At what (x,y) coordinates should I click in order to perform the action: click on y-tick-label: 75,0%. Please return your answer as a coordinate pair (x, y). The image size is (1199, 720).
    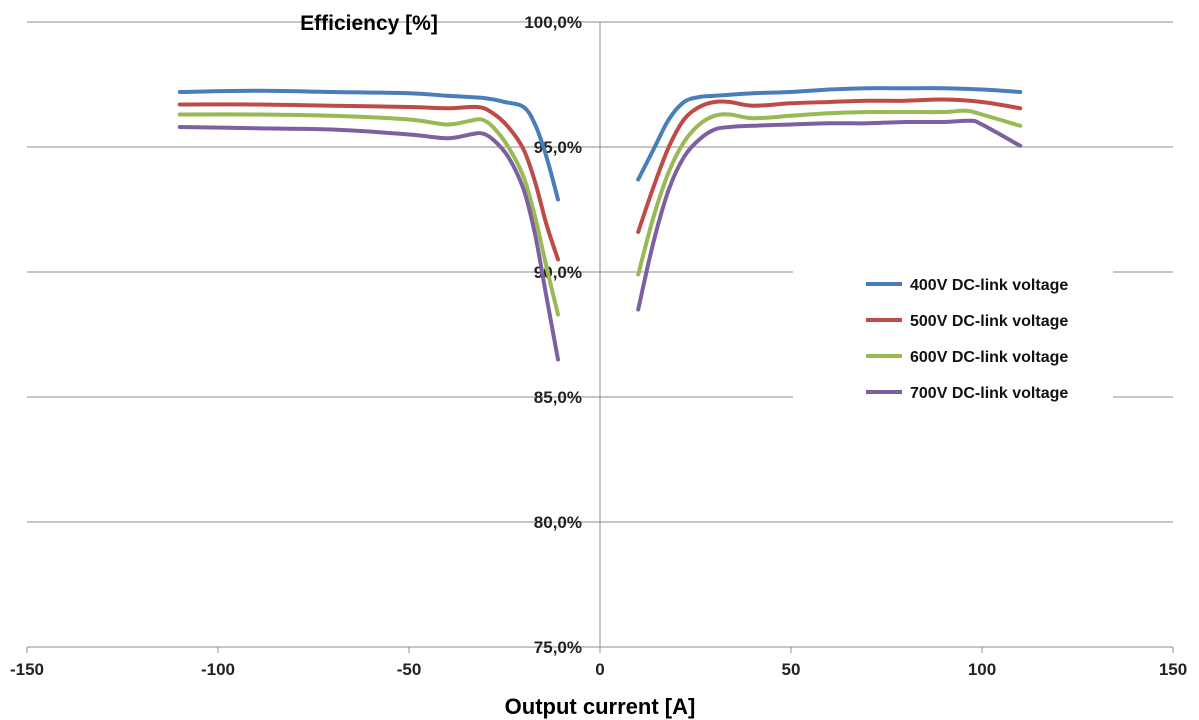
    Looking at the image, I should click on (558, 647).